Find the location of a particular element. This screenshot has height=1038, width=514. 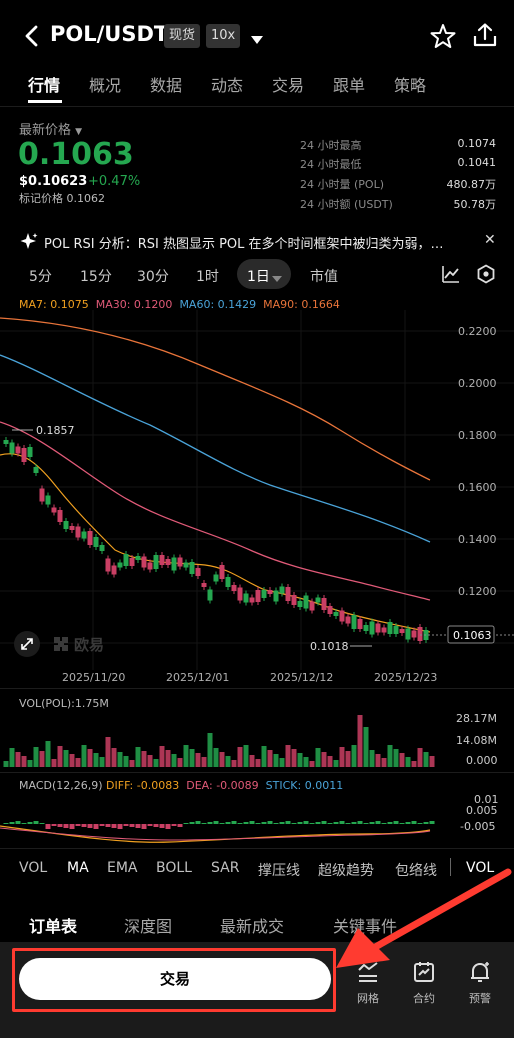

divider is located at coordinates (257, 106).